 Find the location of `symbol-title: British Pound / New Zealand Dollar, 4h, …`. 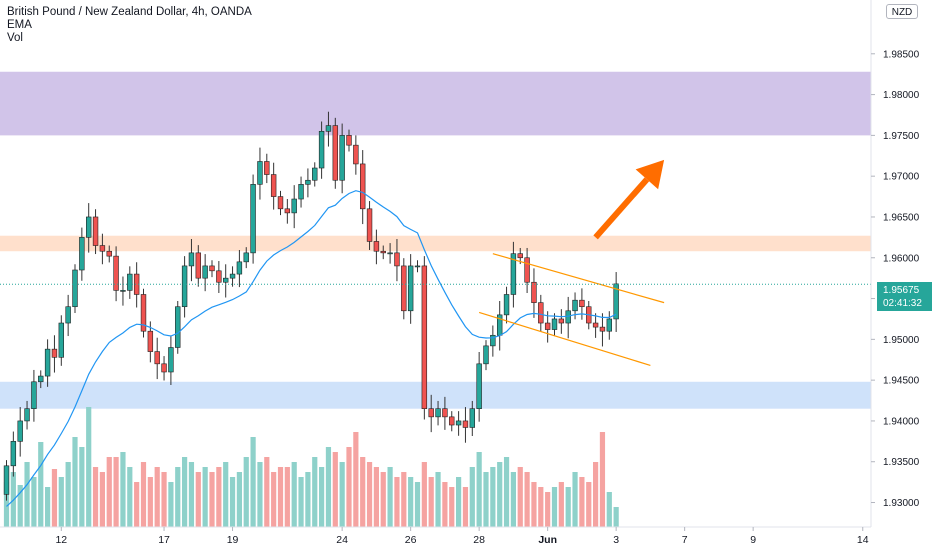

symbol-title: British Pound / New Zealand Dollar, 4h, … is located at coordinates (129, 12).